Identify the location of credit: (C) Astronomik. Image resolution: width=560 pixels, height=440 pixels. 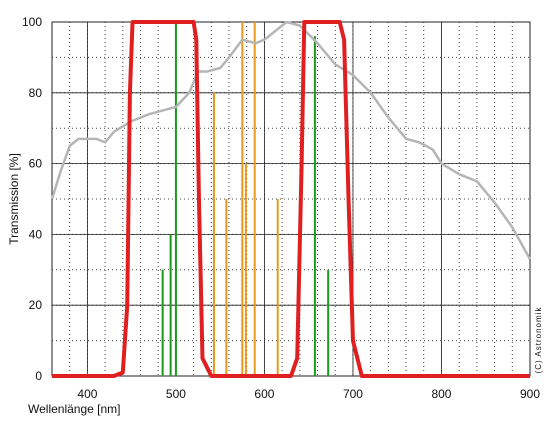
(538, 340).